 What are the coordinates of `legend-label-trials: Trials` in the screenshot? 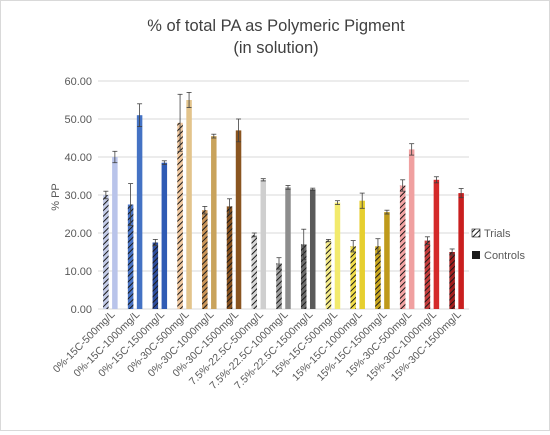 It's located at (497, 234).